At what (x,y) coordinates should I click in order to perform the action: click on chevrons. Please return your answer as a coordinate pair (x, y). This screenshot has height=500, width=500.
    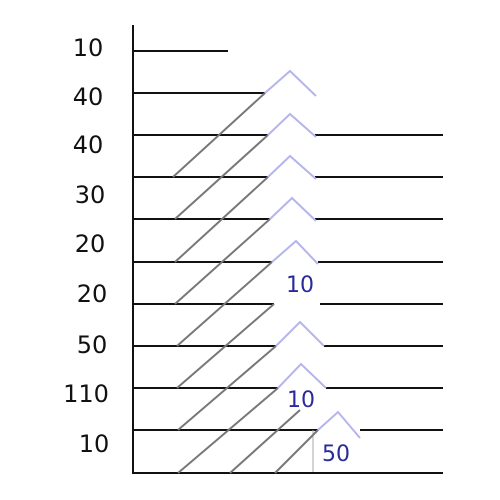
    Looking at the image, I should click on (312, 254).